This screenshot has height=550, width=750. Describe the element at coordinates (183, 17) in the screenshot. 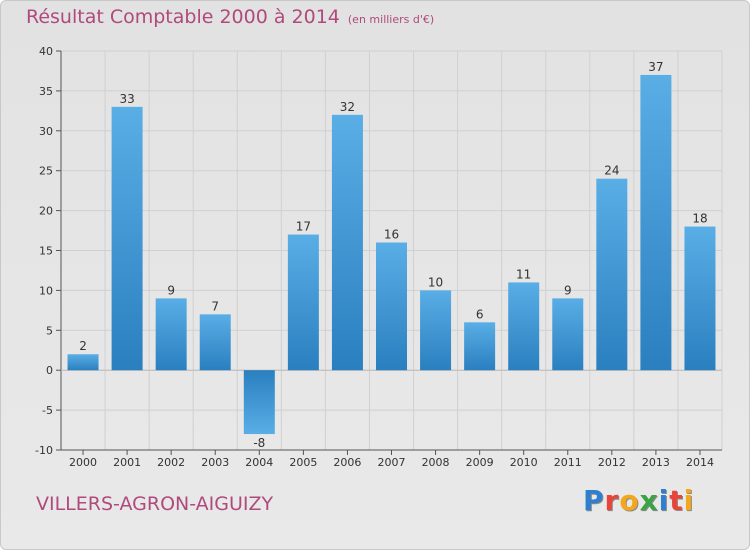

I see `chart-title-text: Résultat Comptable 2000 à 2014` at that location.